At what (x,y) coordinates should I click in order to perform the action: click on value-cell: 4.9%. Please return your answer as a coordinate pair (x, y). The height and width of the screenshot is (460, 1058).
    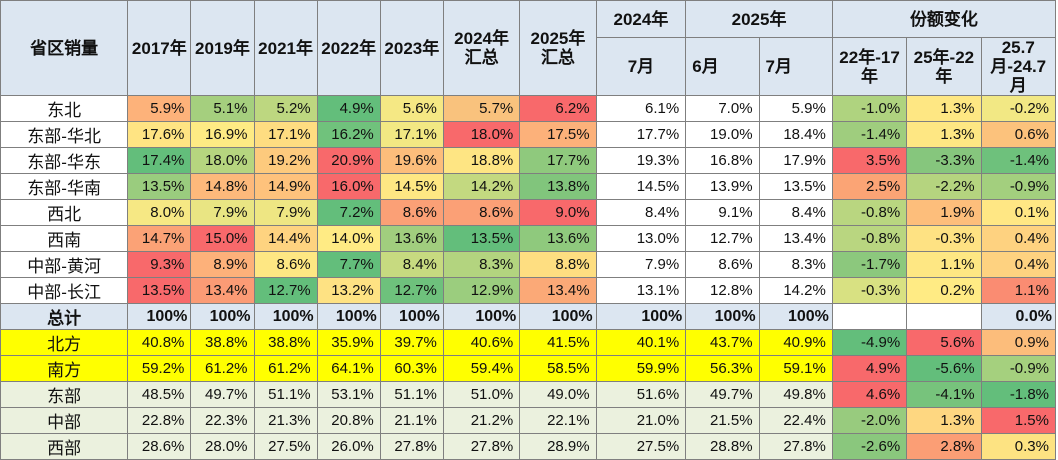
    Looking at the image, I should click on (348, 108).